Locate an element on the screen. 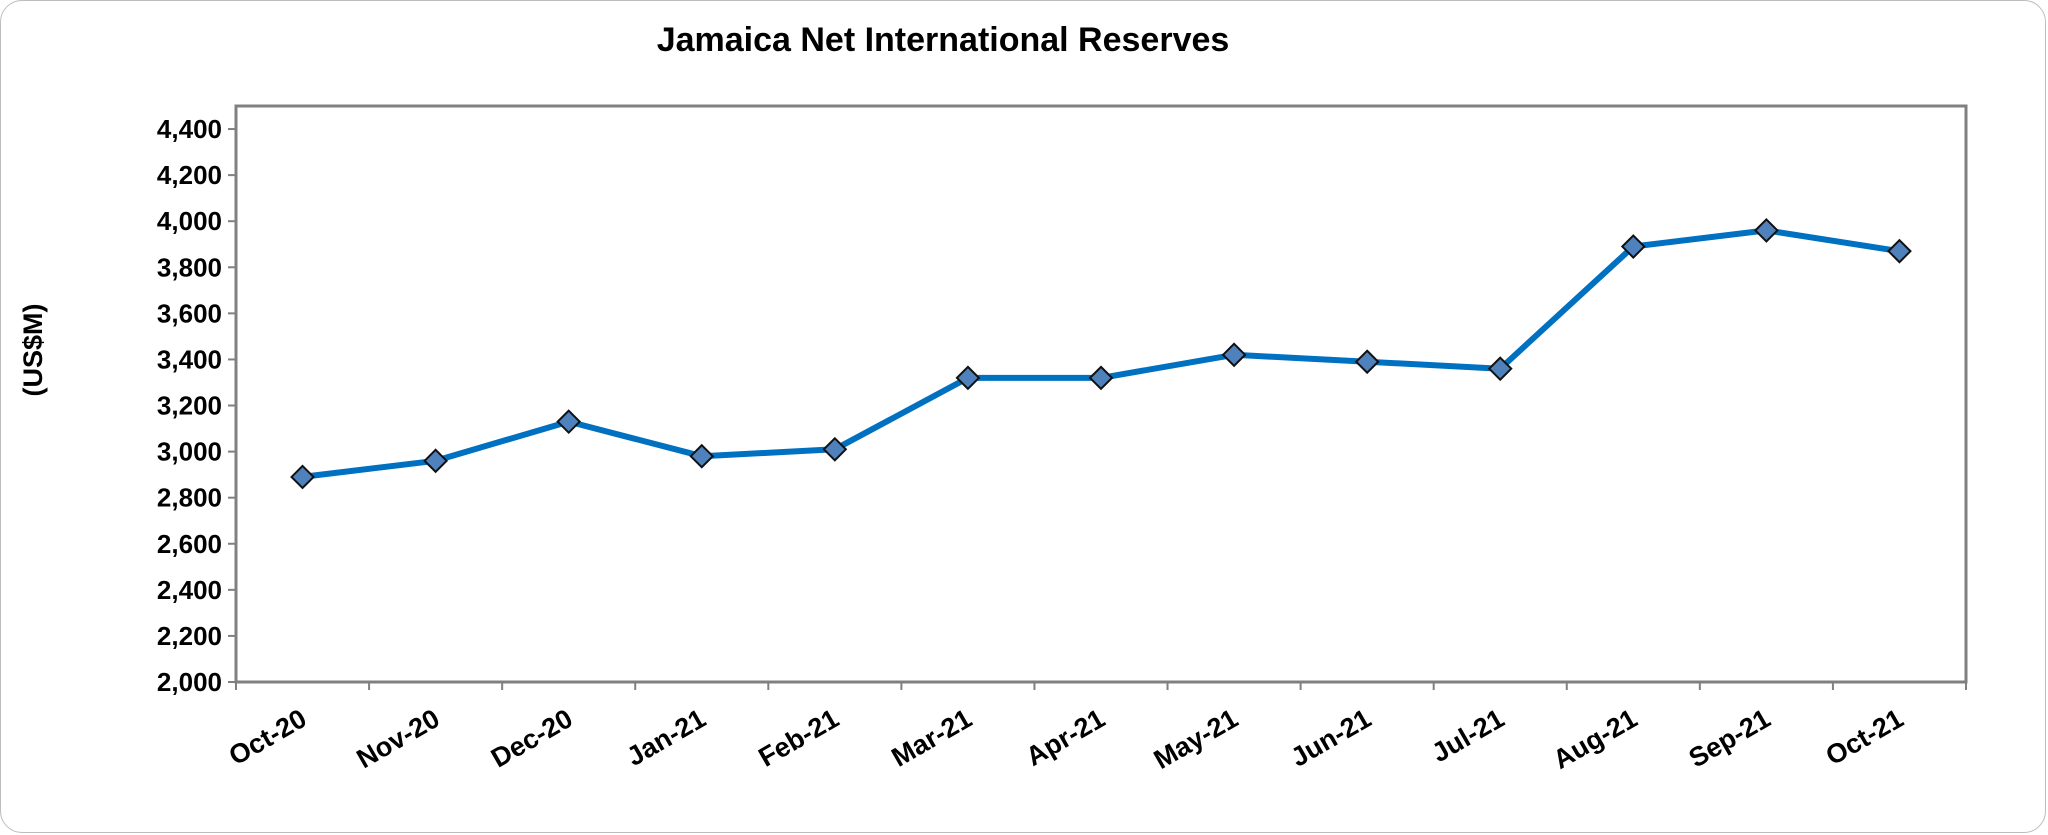 This screenshot has height=835, width=2048. x-tick-label: Feb-21 is located at coordinates (798, 737).